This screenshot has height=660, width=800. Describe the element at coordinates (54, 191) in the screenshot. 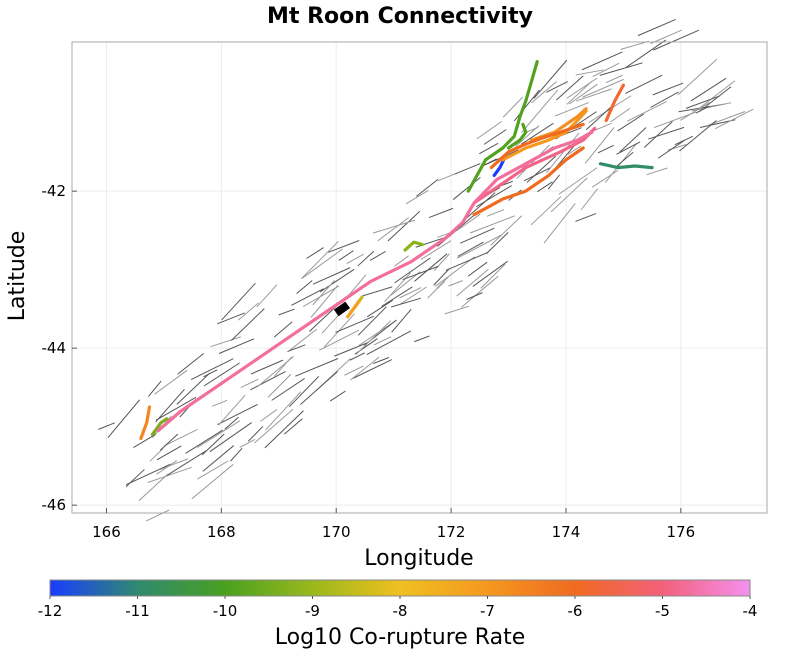

I see `y-tick-label: -42` at that location.